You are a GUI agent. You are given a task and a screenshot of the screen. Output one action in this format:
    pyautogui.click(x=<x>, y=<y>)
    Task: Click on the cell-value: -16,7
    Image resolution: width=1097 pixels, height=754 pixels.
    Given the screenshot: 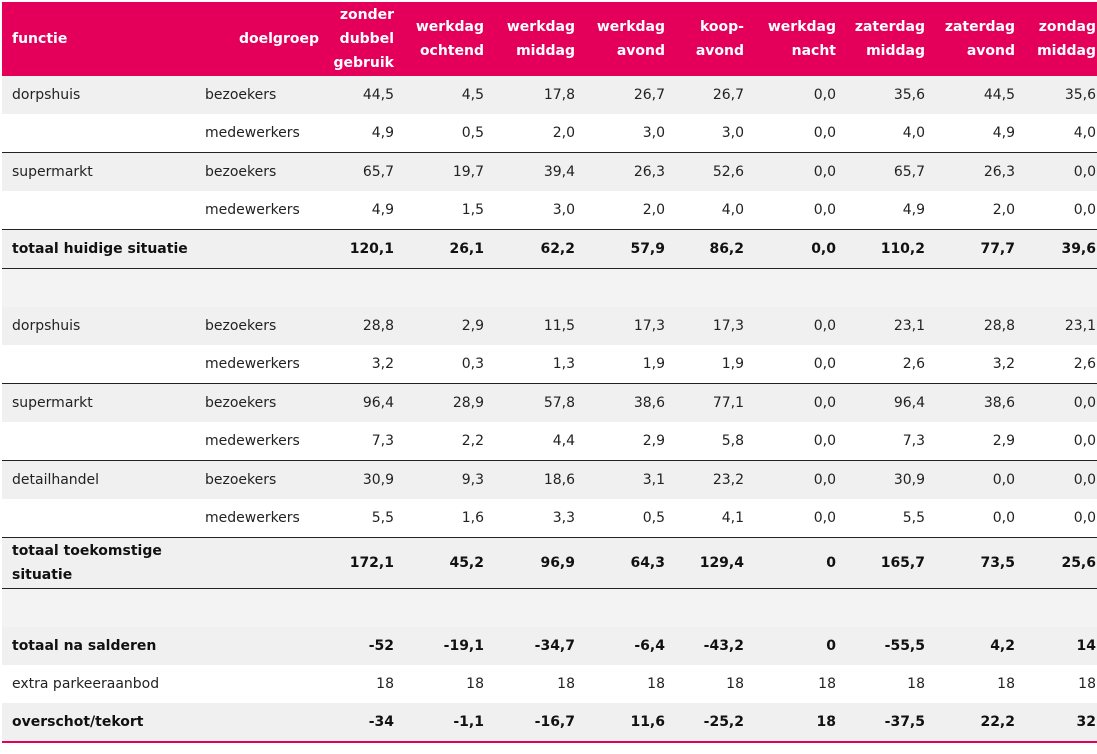 What is the action you would take?
    pyautogui.click(x=539, y=723)
    